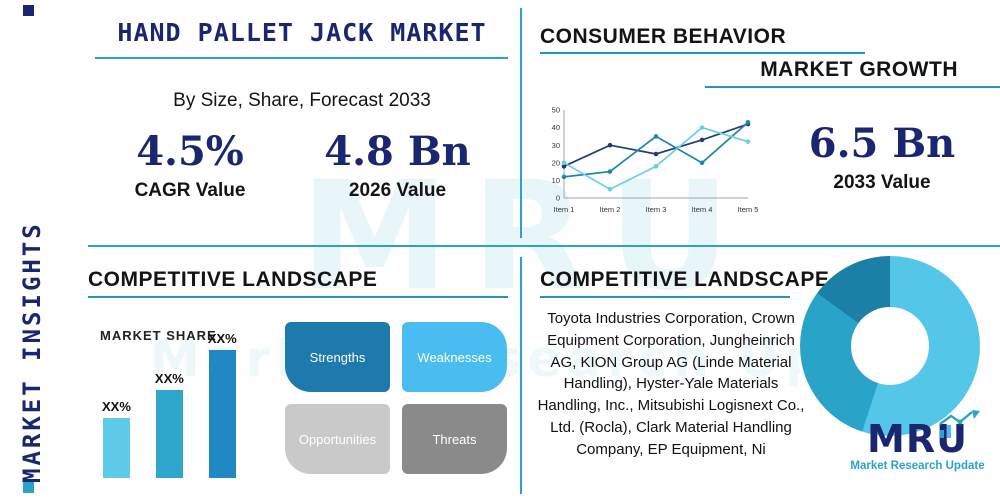 The width and height of the screenshot is (1000, 500). I want to click on label-2033: 2033 Value, so click(882, 182).